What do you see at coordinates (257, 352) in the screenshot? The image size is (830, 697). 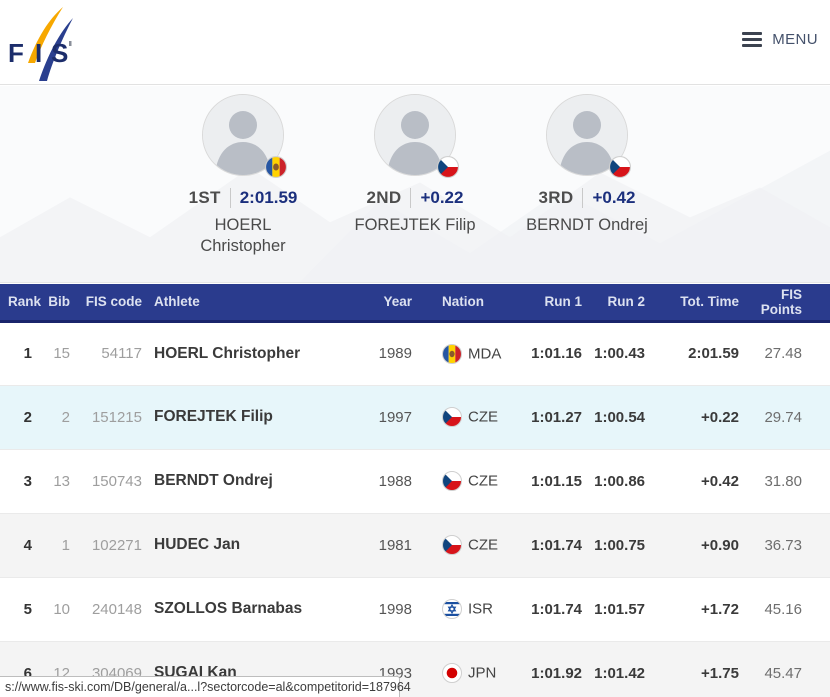 I see `cell-athlete: HOERL Christopher` at bounding box center [257, 352].